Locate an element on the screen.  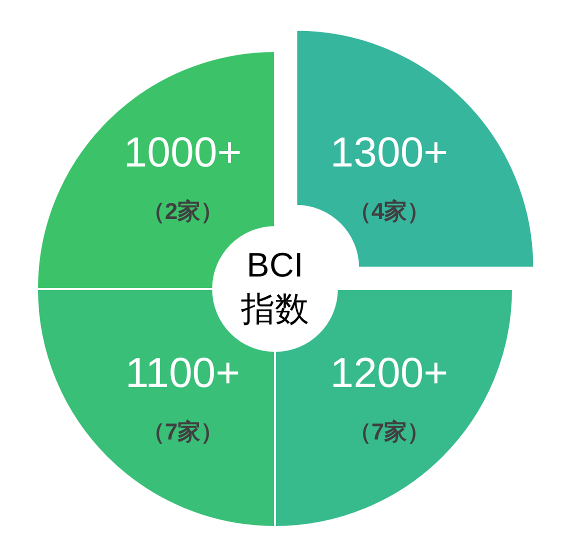
slice-label: 1200+ （7家） is located at coordinates (389, 396).